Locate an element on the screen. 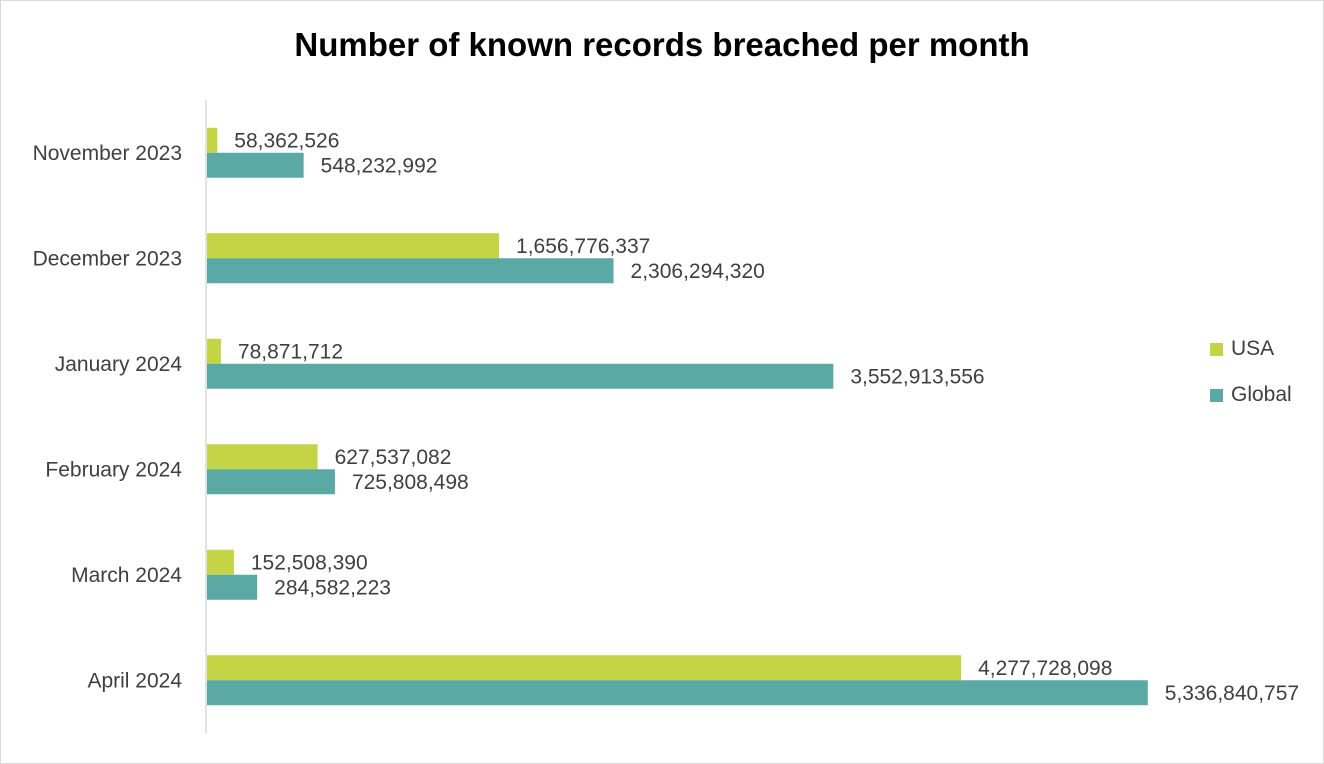 The width and height of the screenshot is (1324, 764). bar-usa-february-2024 is located at coordinates (262, 457).